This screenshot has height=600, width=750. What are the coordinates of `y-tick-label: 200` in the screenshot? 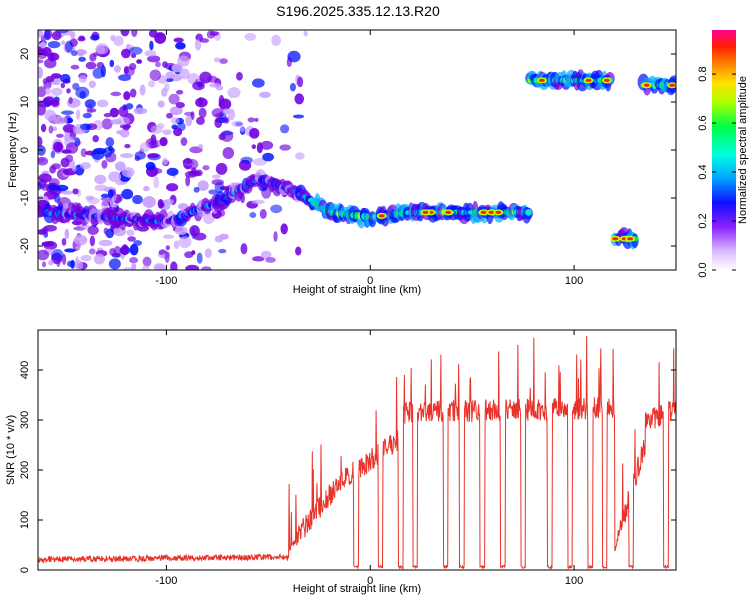 It's located at (25, 470).